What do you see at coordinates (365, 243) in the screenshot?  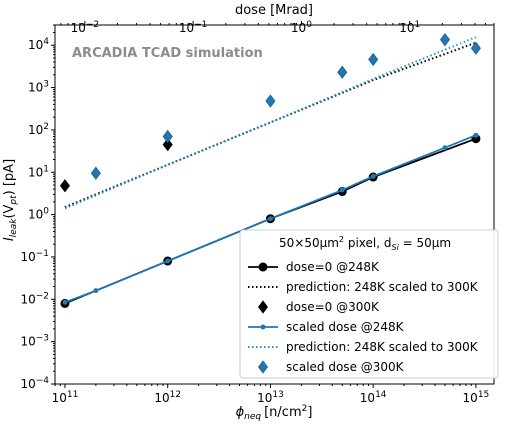 I see `legend-title: 50×50μm2 pixel, dSi = 50μm` at bounding box center [365, 243].